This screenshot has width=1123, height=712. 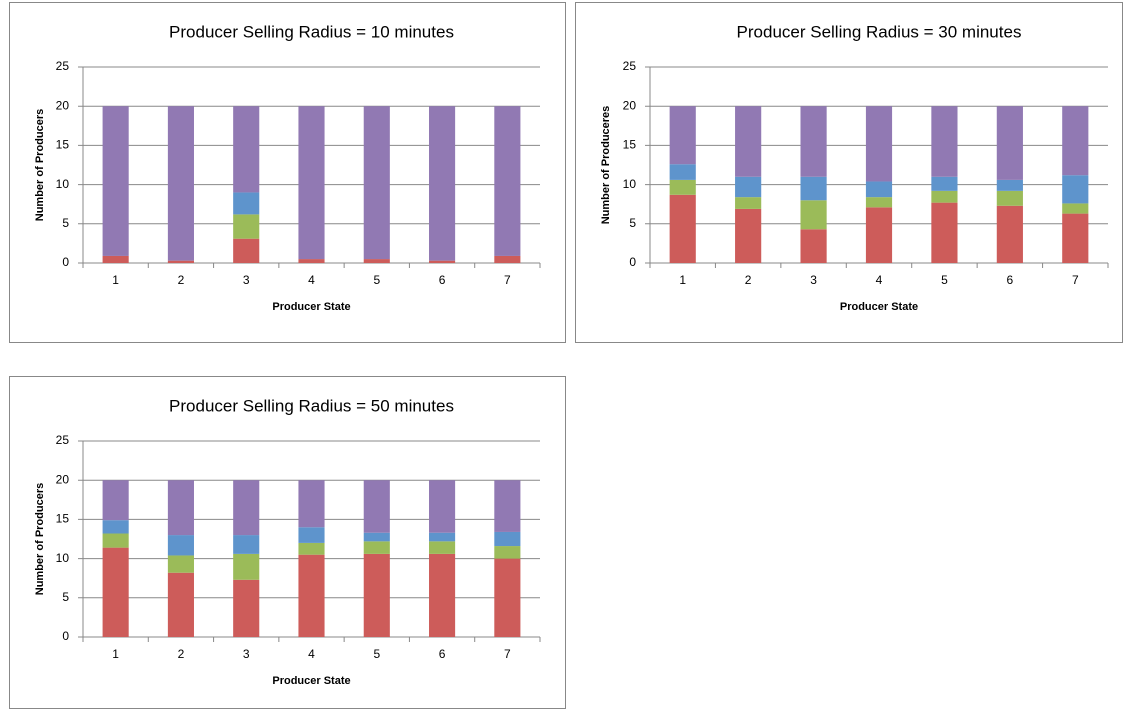 I want to click on chart-title: Producer Selling Radius = 10 minutes, so click(x=311, y=31).